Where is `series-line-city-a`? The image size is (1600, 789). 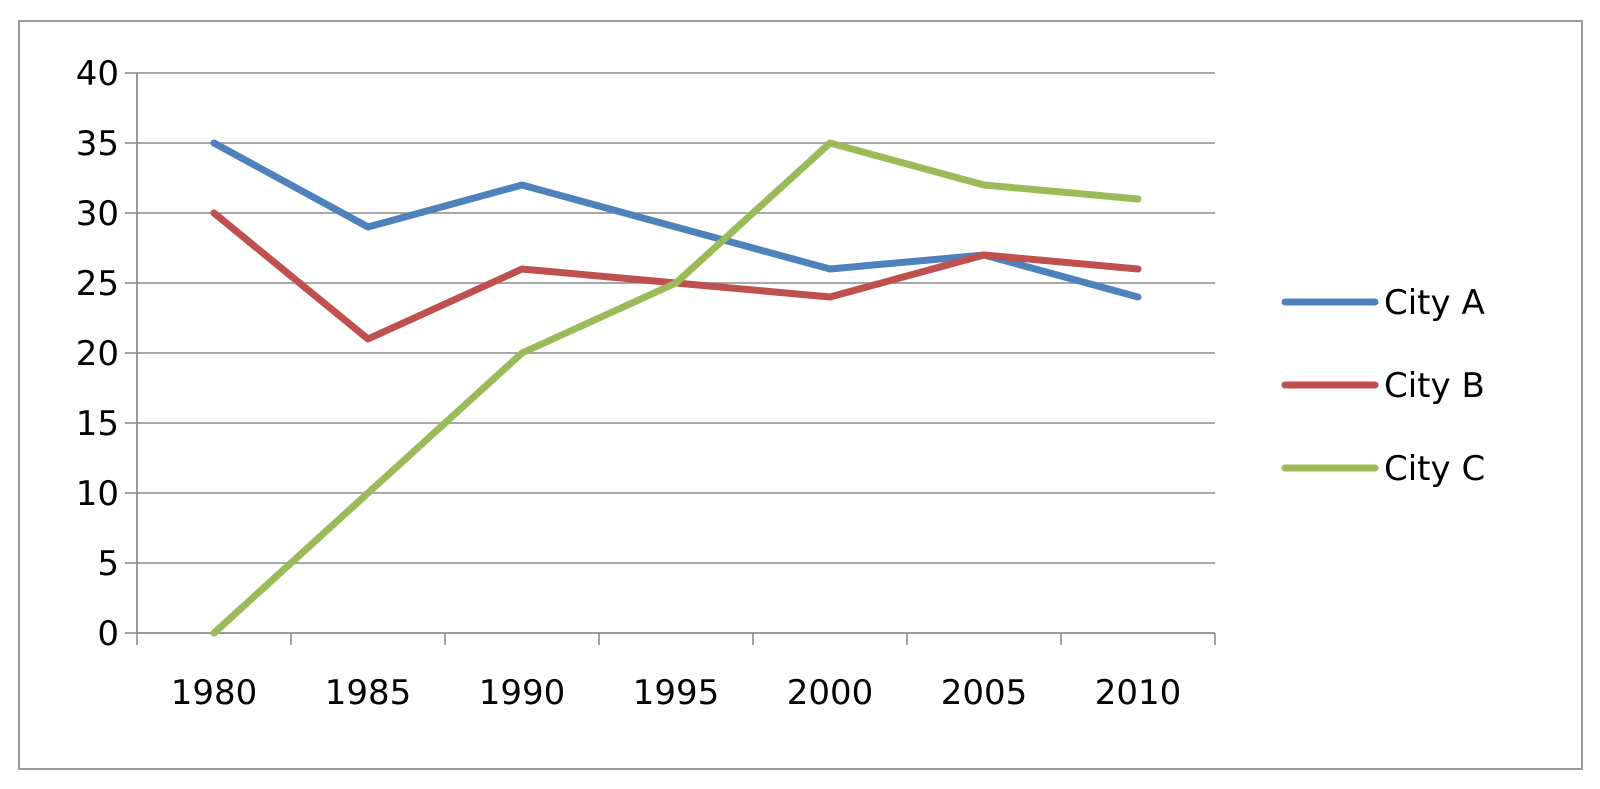
series-line-city-a is located at coordinates (676, 220).